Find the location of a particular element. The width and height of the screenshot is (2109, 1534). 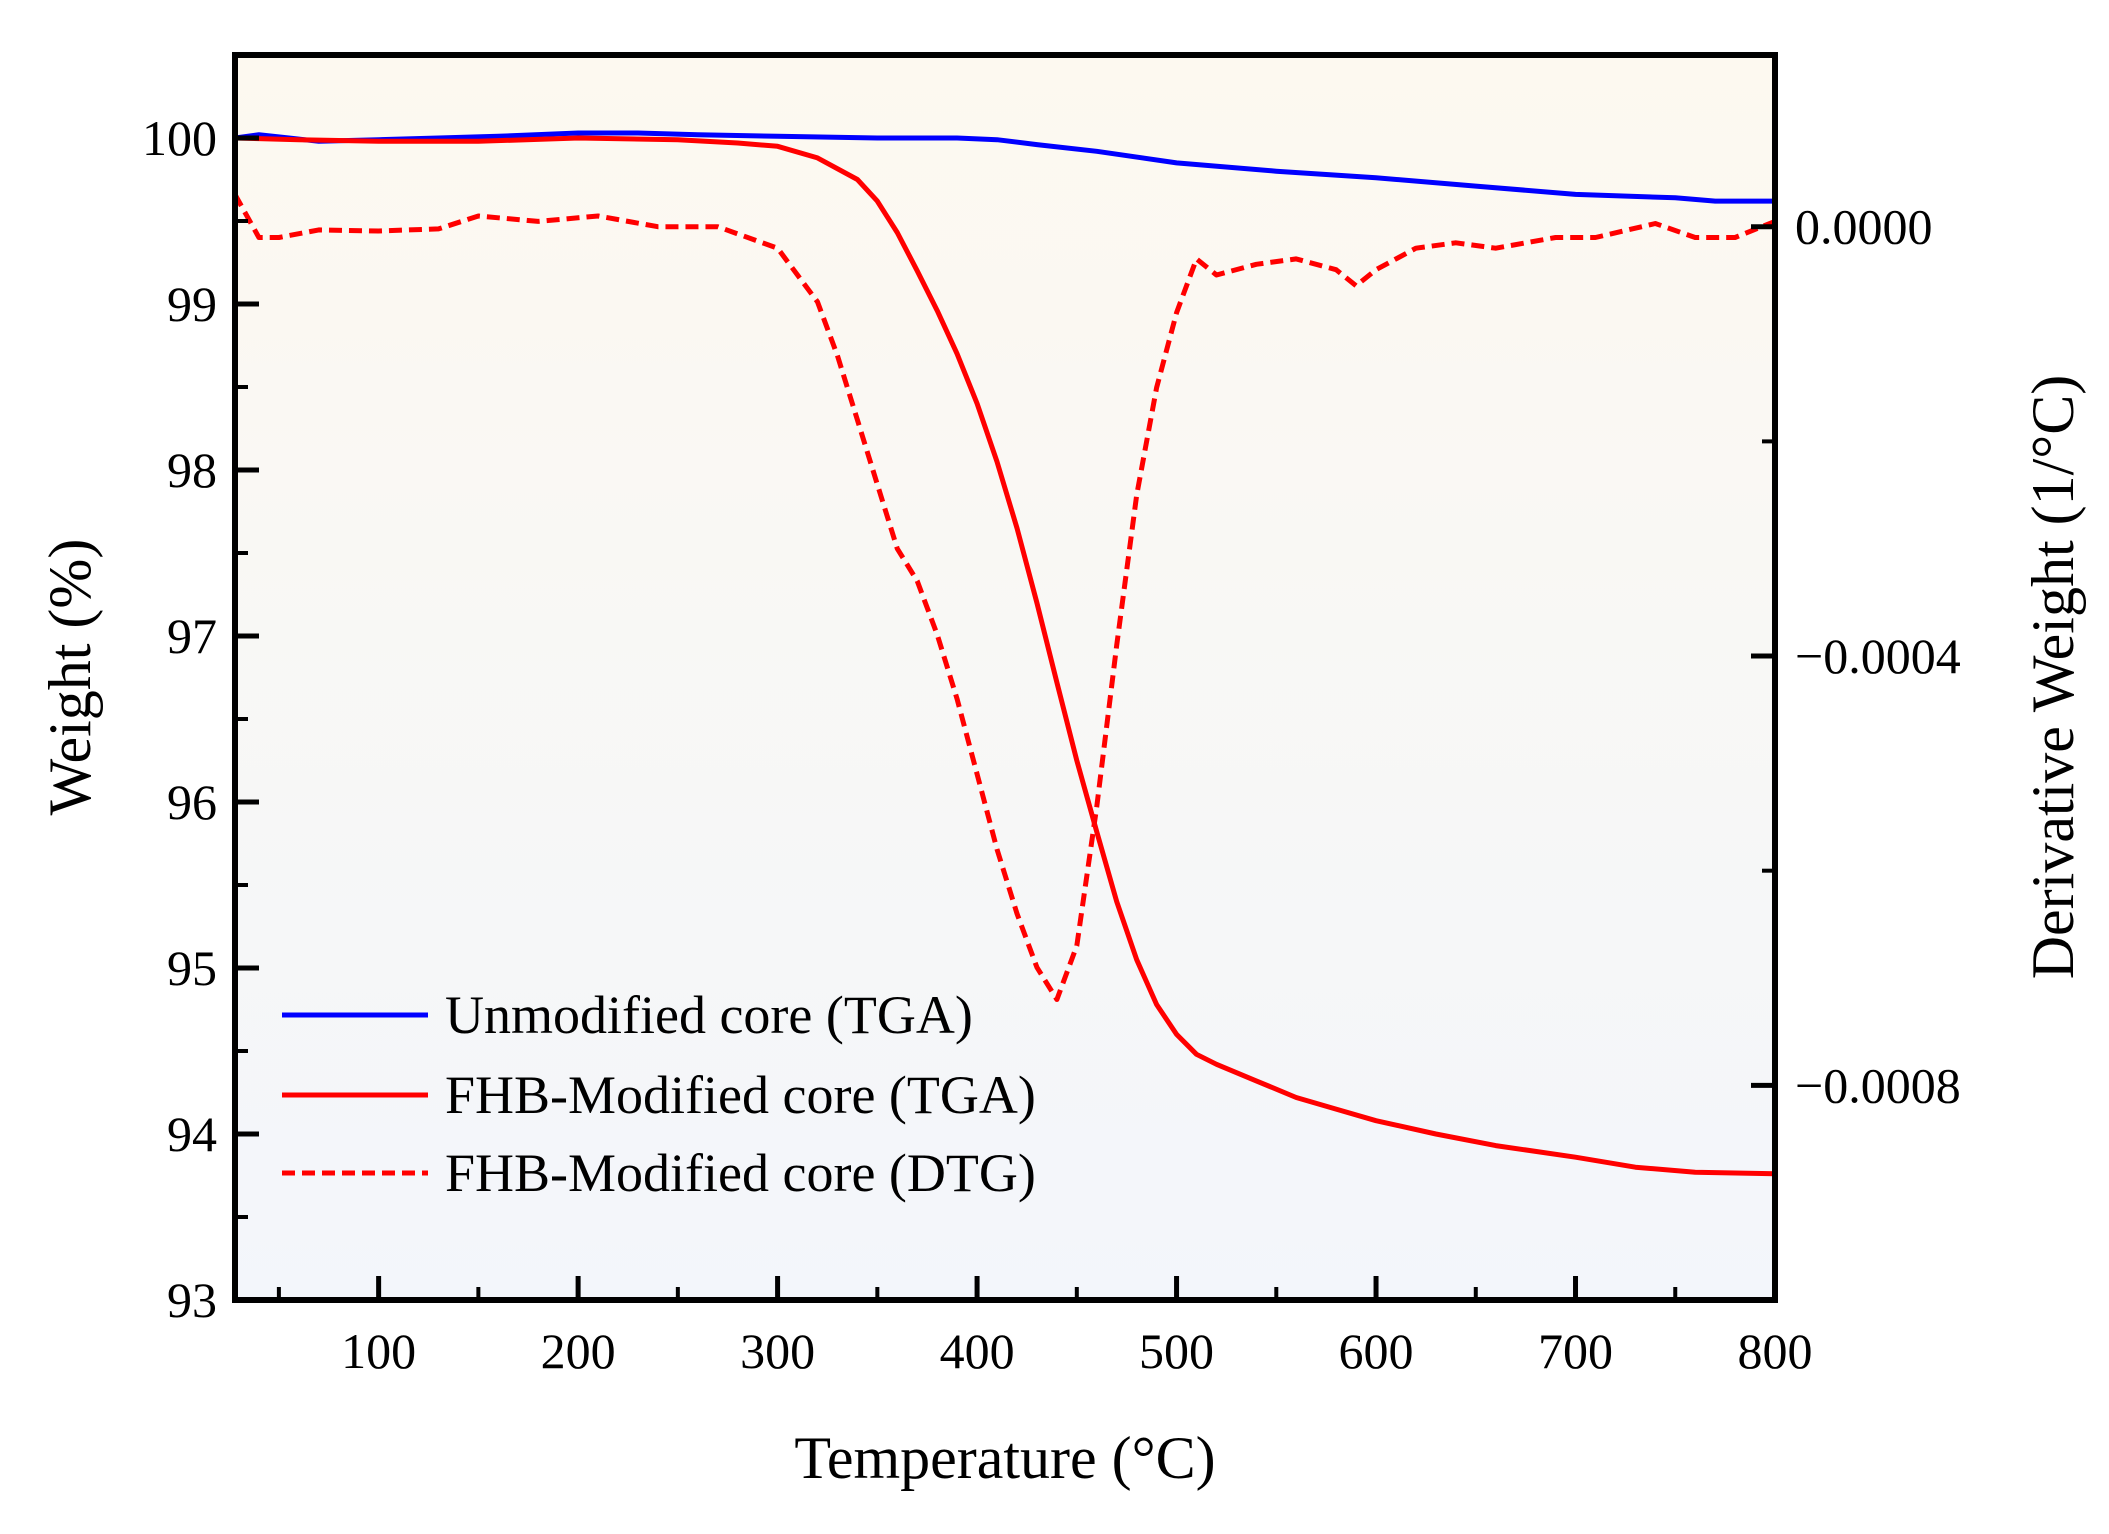

y-tick-label: 94 is located at coordinates (192, 1134).